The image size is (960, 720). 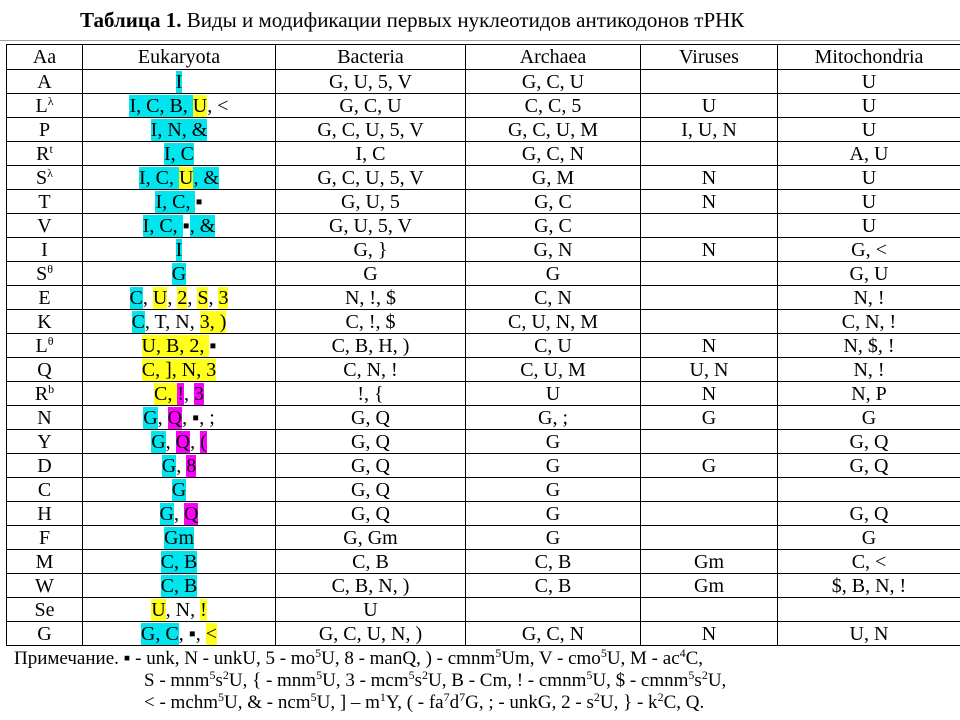 I want to click on note-label: Примечание., so click(x=66, y=658).